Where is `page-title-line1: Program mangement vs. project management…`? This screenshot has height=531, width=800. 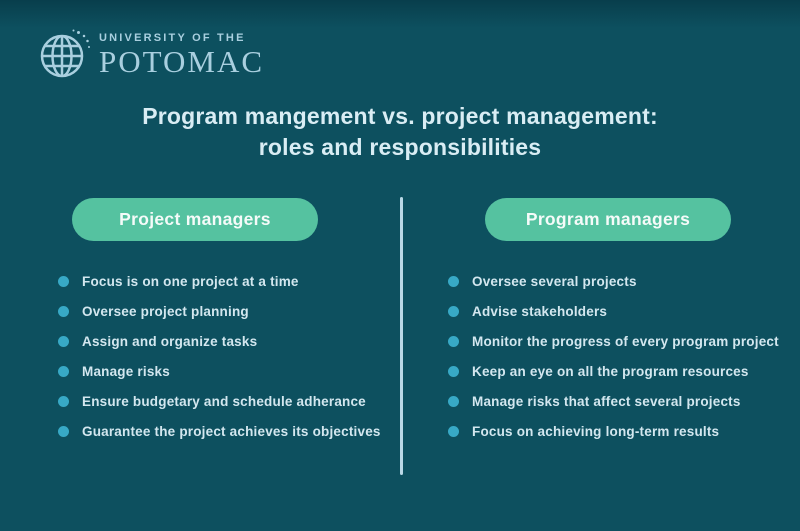 page-title-line1: Program mangement vs. project management… is located at coordinates (400, 116).